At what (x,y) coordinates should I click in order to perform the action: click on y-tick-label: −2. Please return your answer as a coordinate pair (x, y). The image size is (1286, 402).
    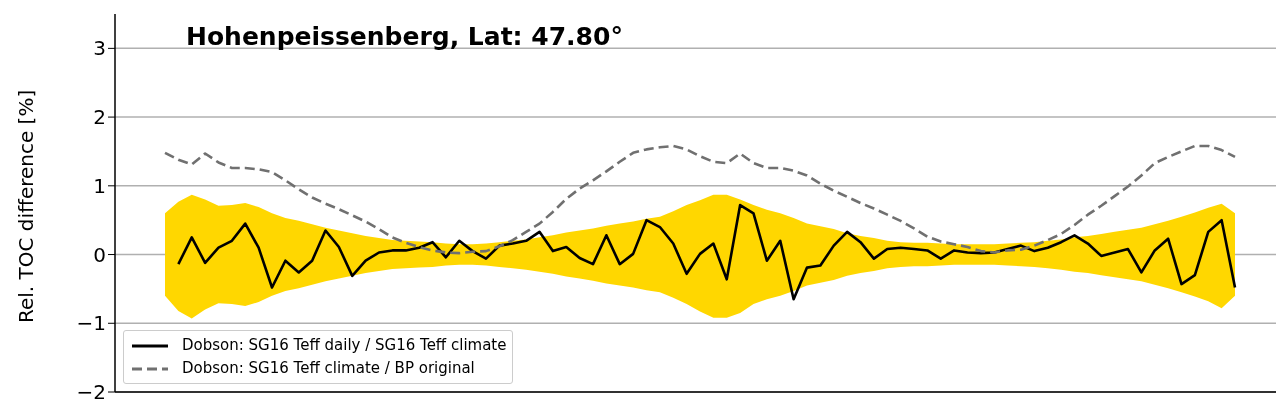
    Looking at the image, I should click on (91, 391).